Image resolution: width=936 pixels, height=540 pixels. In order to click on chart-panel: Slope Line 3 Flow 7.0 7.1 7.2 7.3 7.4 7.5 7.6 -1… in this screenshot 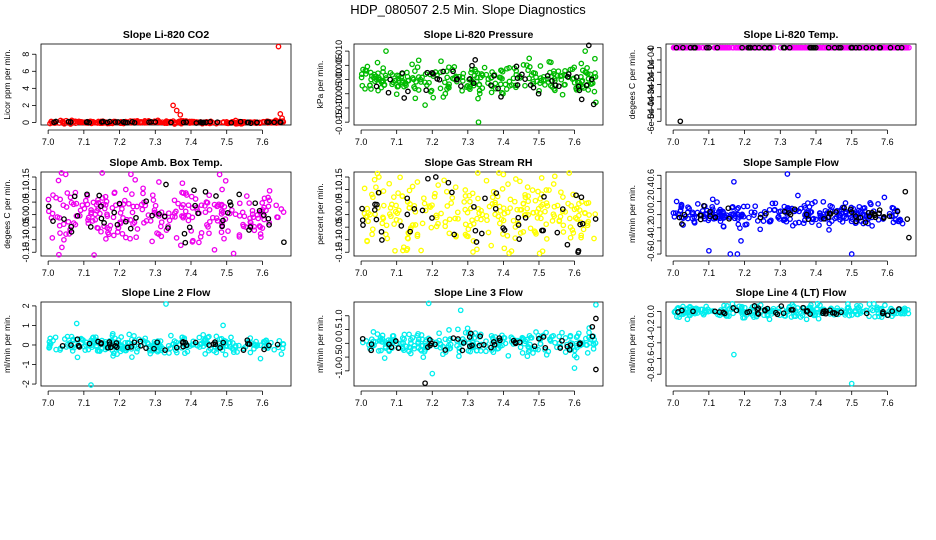, I will do `click(459, 347)`.